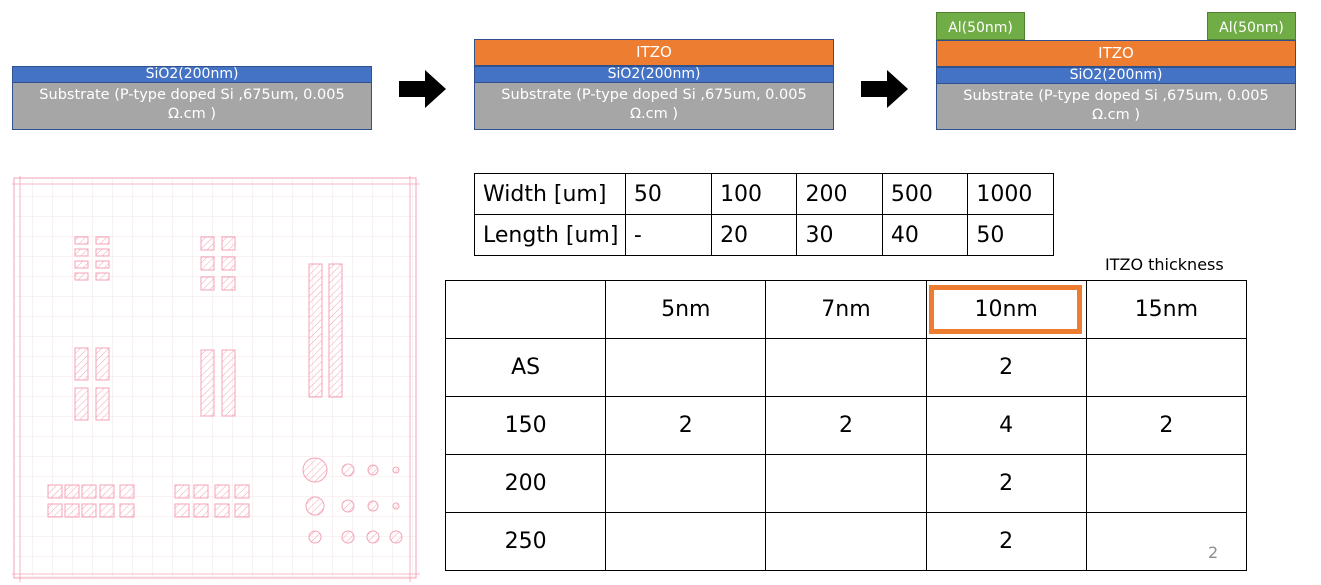  What do you see at coordinates (925, 194) in the screenshot?
I see `table-cell: 500` at bounding box center [925, 194].